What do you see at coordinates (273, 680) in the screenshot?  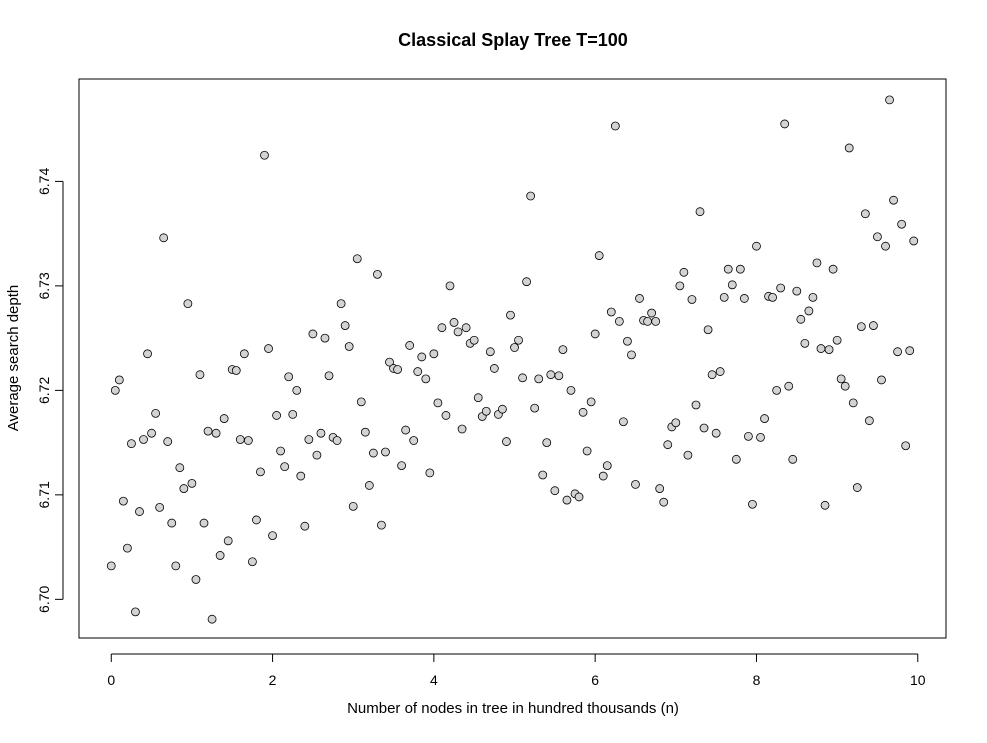 I see `x-tick-label: 2` at bounding box center [273, 680].